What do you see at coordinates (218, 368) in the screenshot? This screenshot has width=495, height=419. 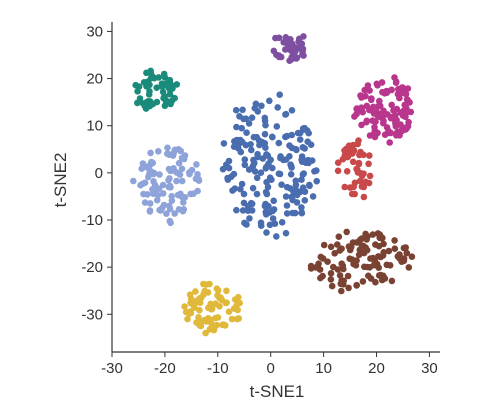 I see `x-tick-label: -10` at bounding box center [218, 368].